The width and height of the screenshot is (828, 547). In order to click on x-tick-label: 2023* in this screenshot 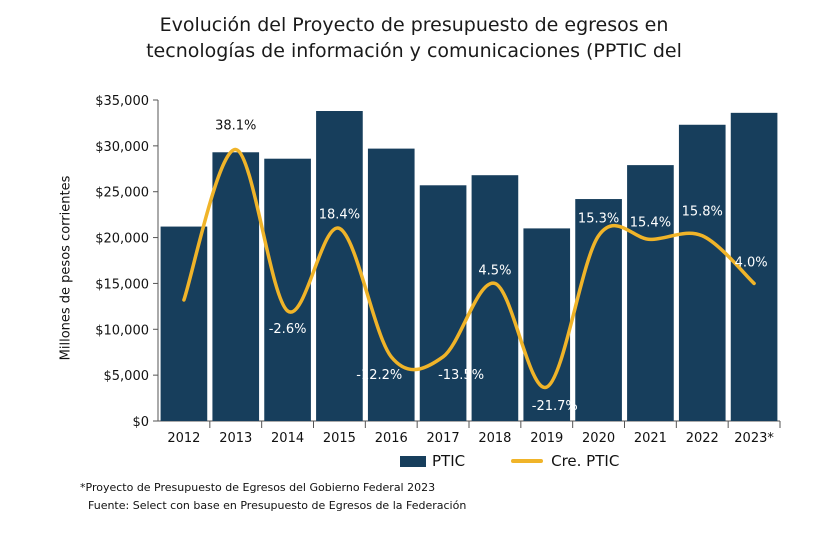, I will do `click(754, 438)`.